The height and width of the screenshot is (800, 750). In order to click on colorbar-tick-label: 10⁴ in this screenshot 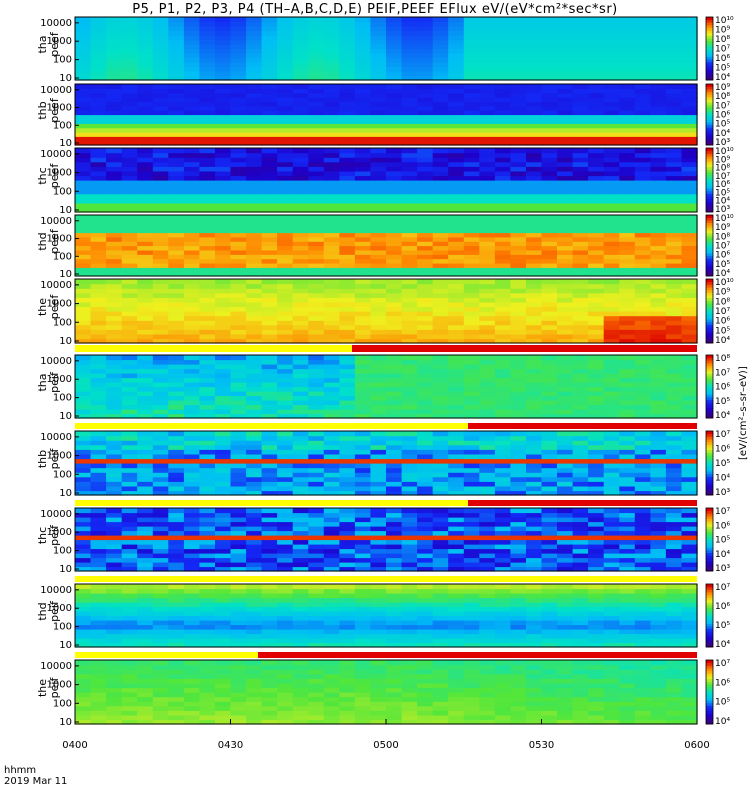, I will do `click(722, 274)`.